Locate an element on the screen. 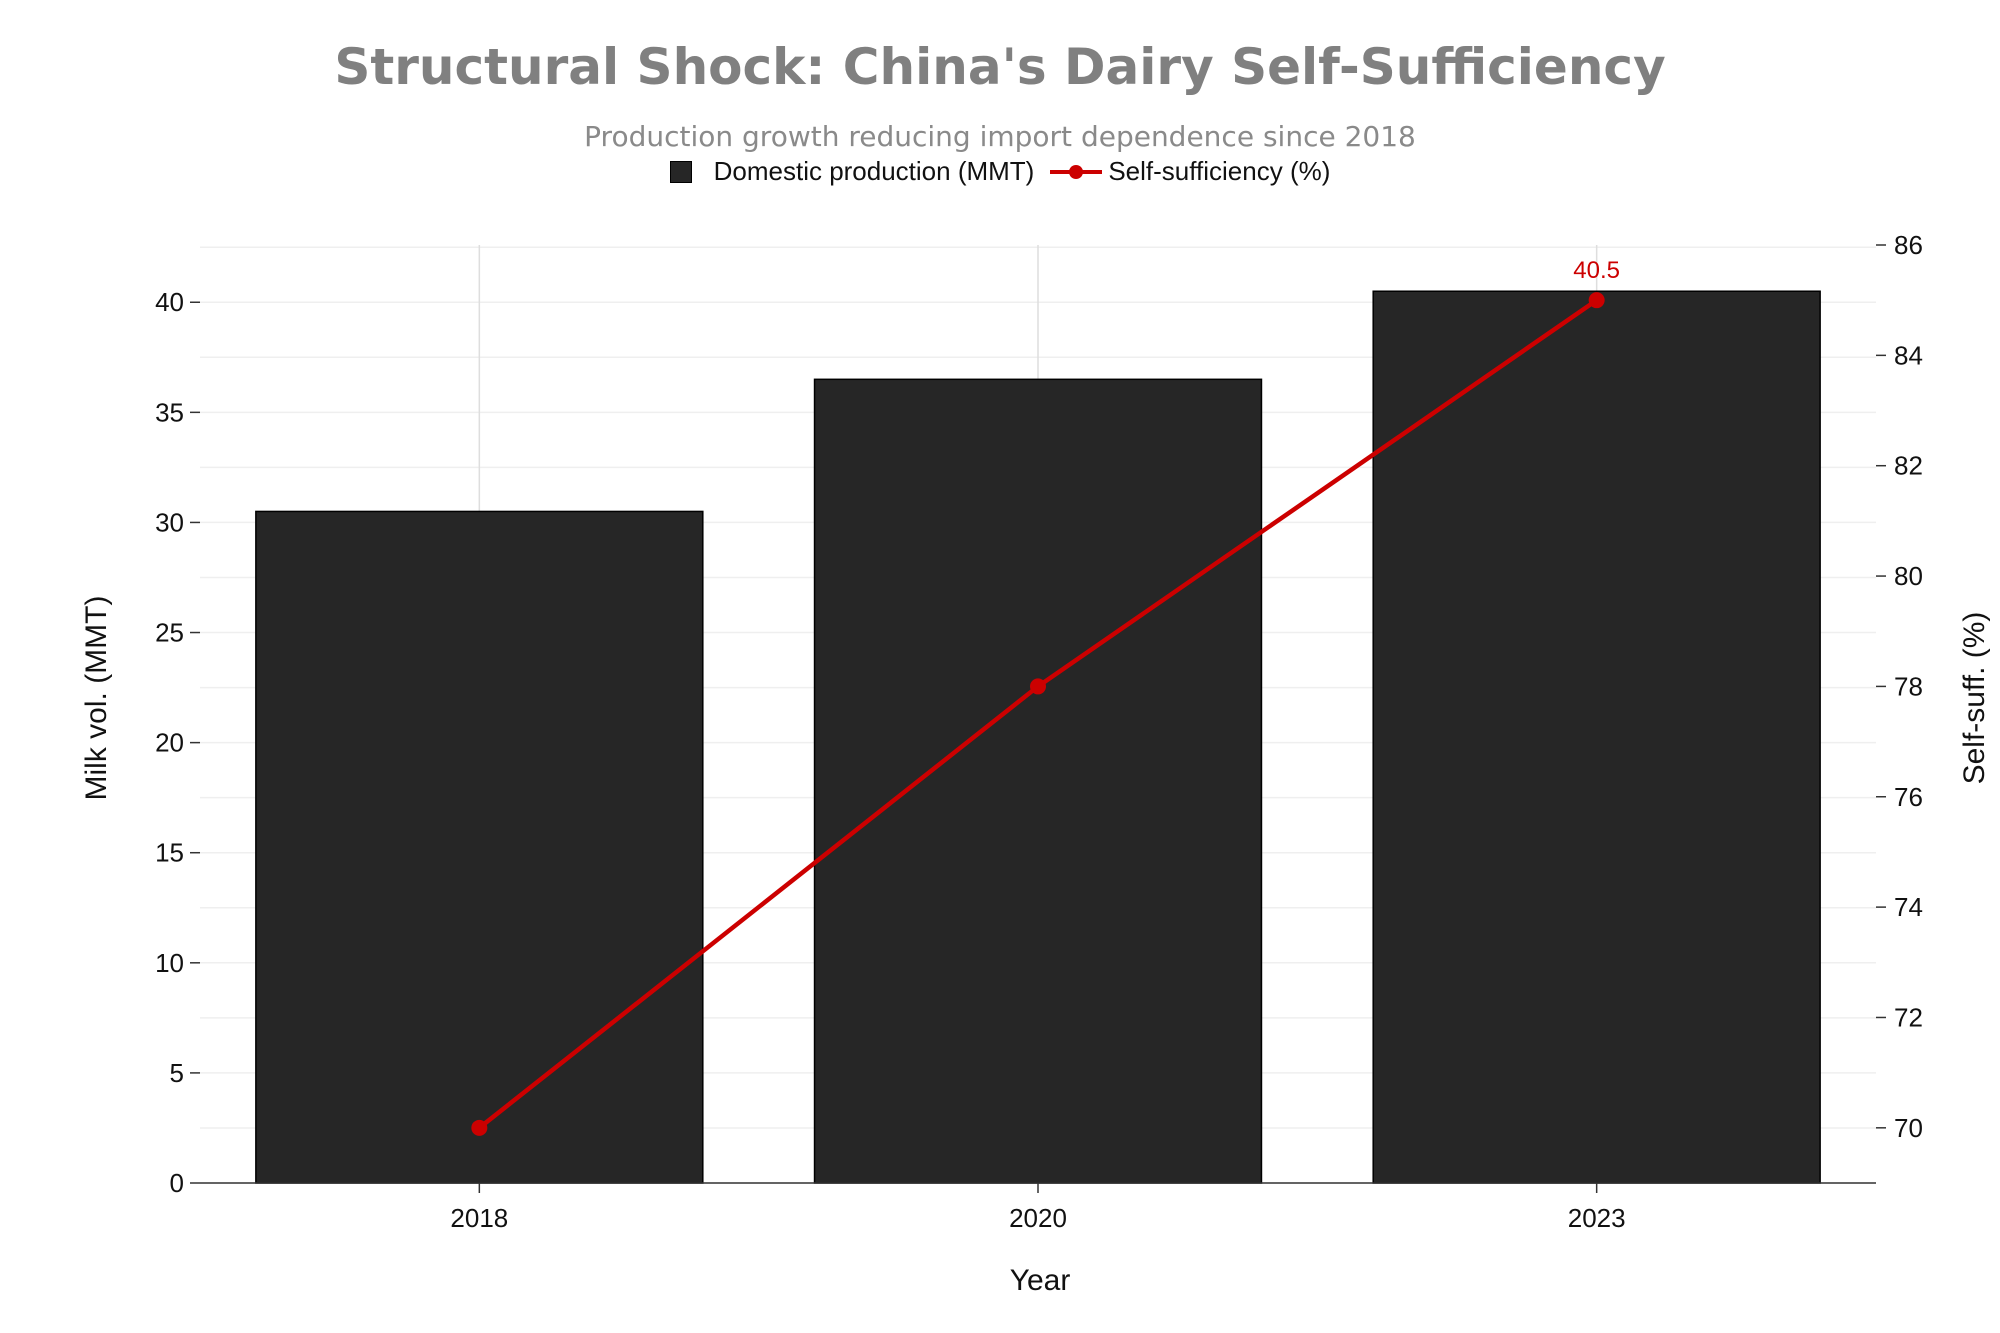 Image resolution: width=2000 pixels, height=1333 pixels. y2-tick-label: 76 is located at coordinates (1908, 797).